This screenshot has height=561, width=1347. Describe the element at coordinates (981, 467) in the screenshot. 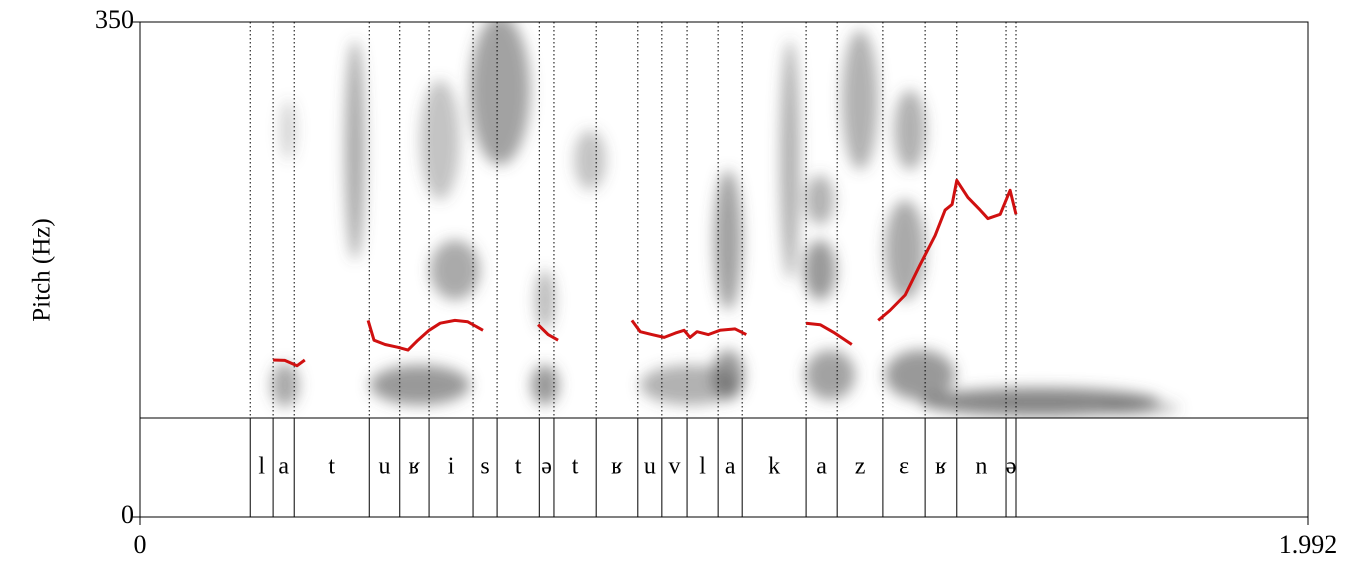

I see `segment-label: n` at that location.